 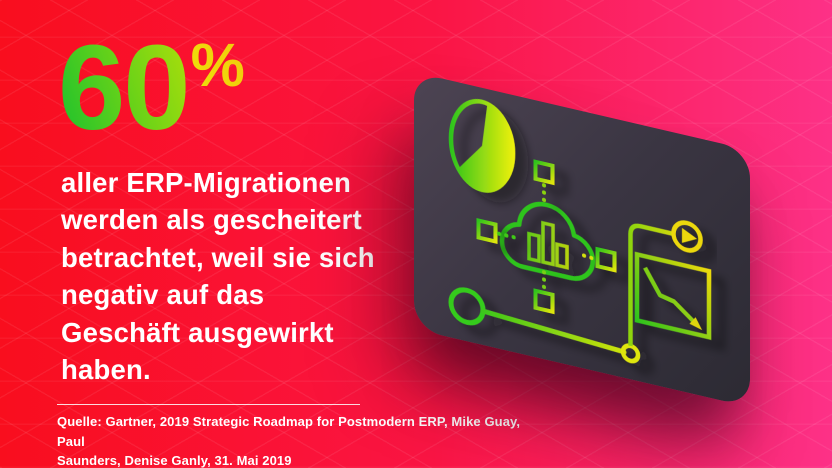 I want to click on stat-value: 60, so click(x=124, y=87).